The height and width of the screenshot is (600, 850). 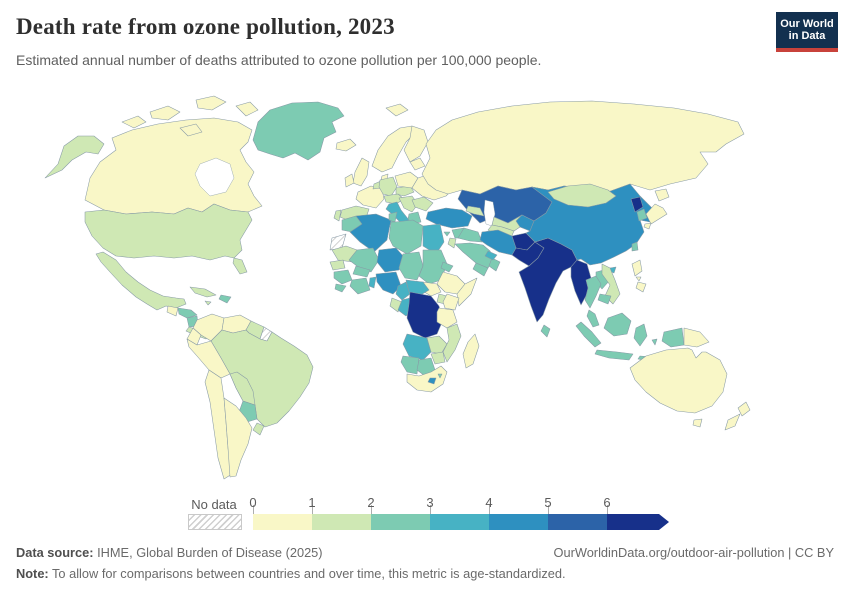 What do you see at coordinates (360, 286) in the screenshot?
I see `country-ivory-ghana` at bounding box center [360, 286].